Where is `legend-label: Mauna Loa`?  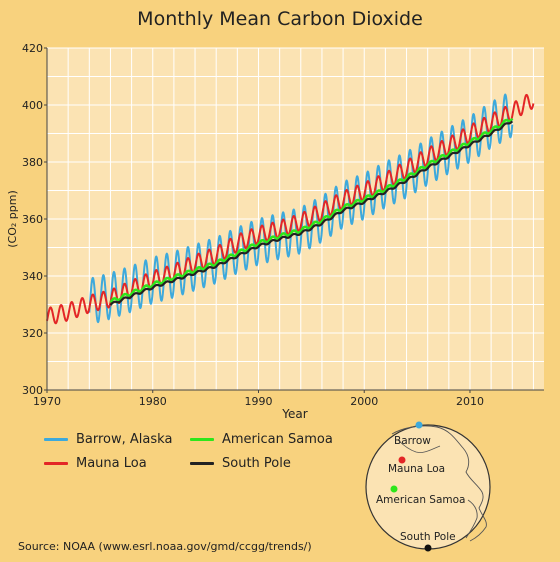 legend-label: Mauna Loa is located at coordinates (111, 463).